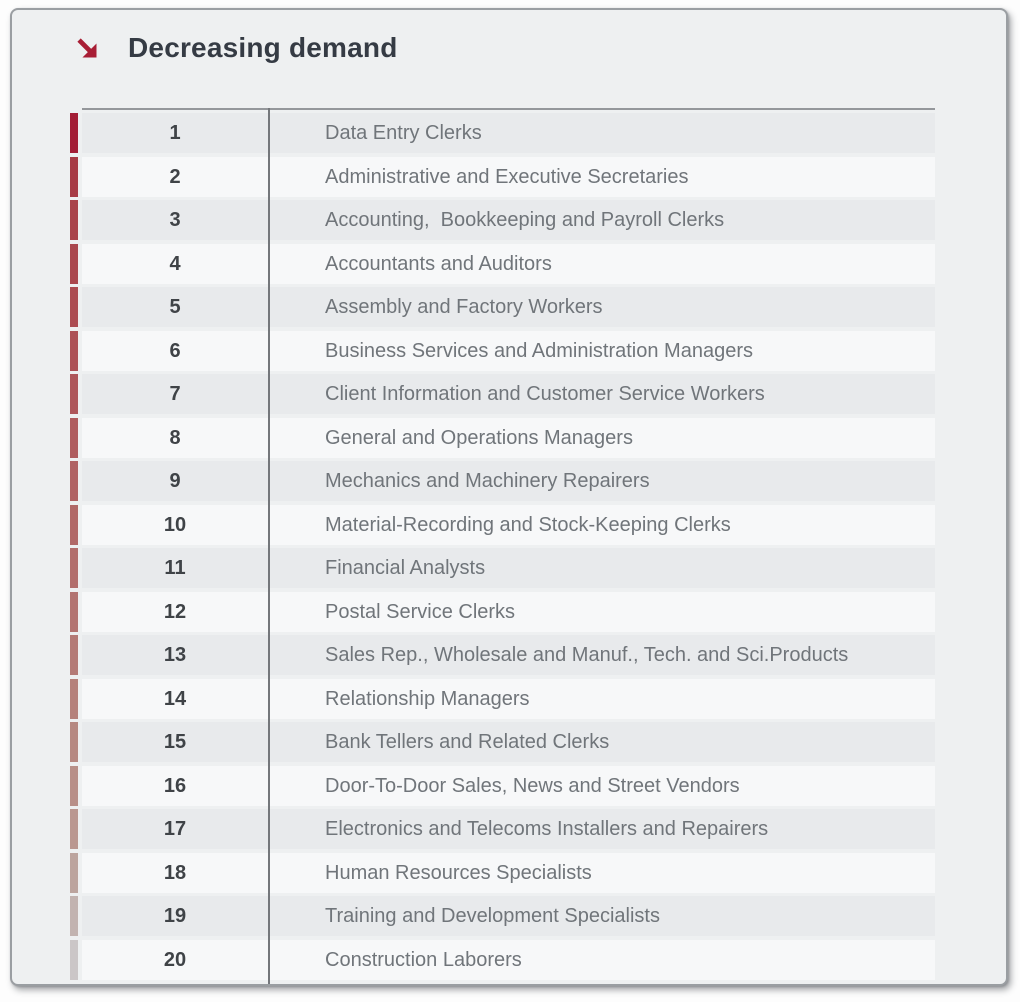 The image size is (1020, 1002). Describe the element at coordinates (175, 872) in the screenshot. I see `rank-number: 18` at that location.